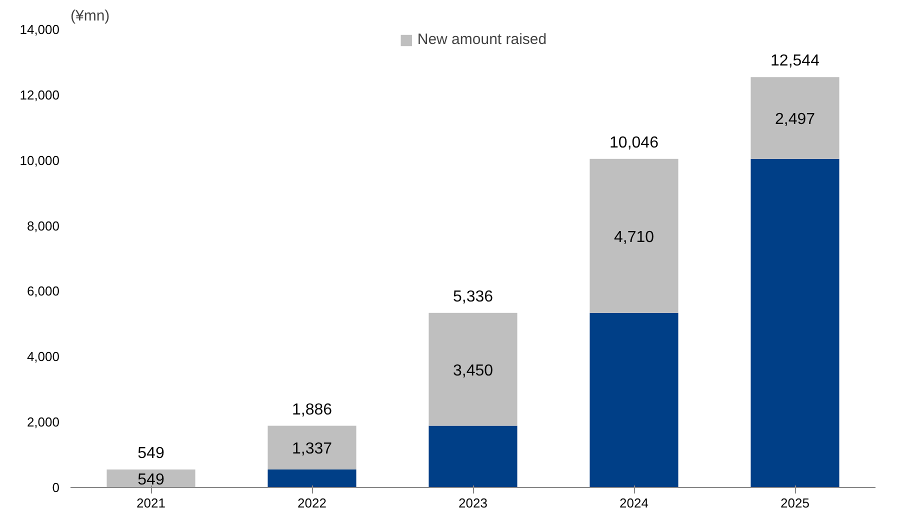 The width and height of the screenshot is (898, 521). I want to click on legend-label: New amount raised, so click(482, 39).